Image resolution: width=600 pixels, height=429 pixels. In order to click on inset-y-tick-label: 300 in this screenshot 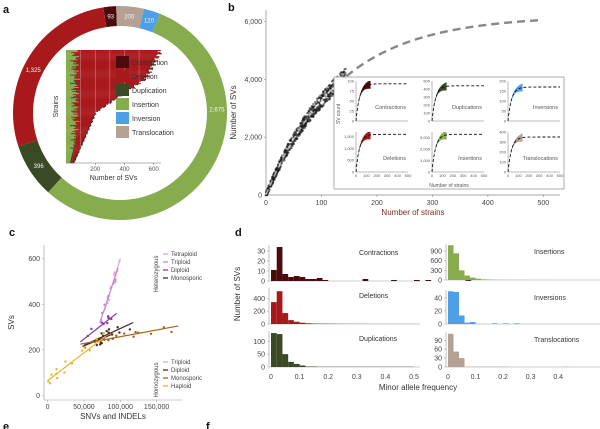, I will do `click(502, 142)`.